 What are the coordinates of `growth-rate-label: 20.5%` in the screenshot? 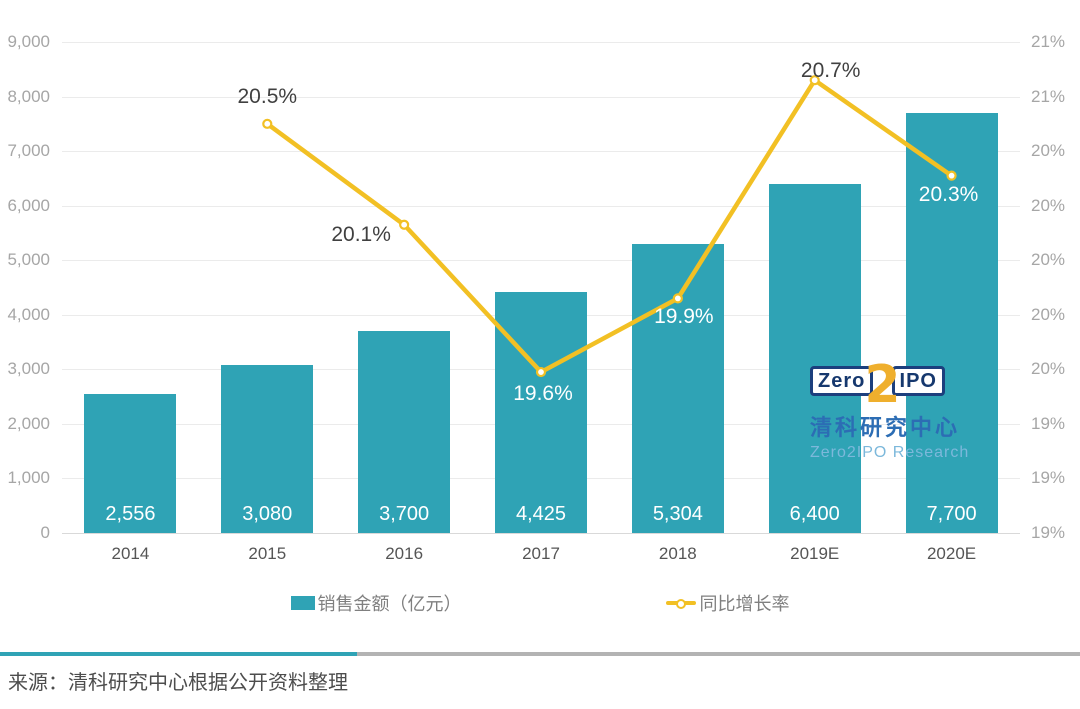 It's located at (267, 96).